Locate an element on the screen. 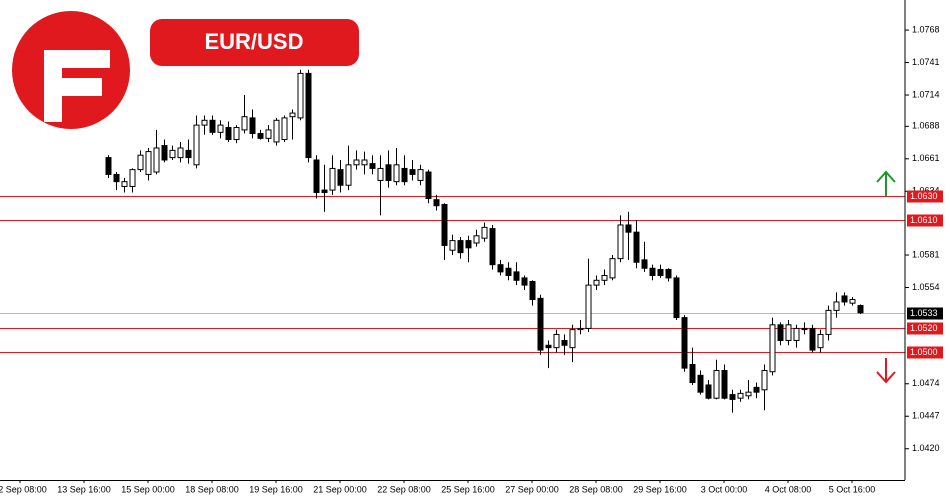 This screenshot has height=500, width=950. x-tick-label: 19 Sep 16:00 is located at coordinates (276, 489).